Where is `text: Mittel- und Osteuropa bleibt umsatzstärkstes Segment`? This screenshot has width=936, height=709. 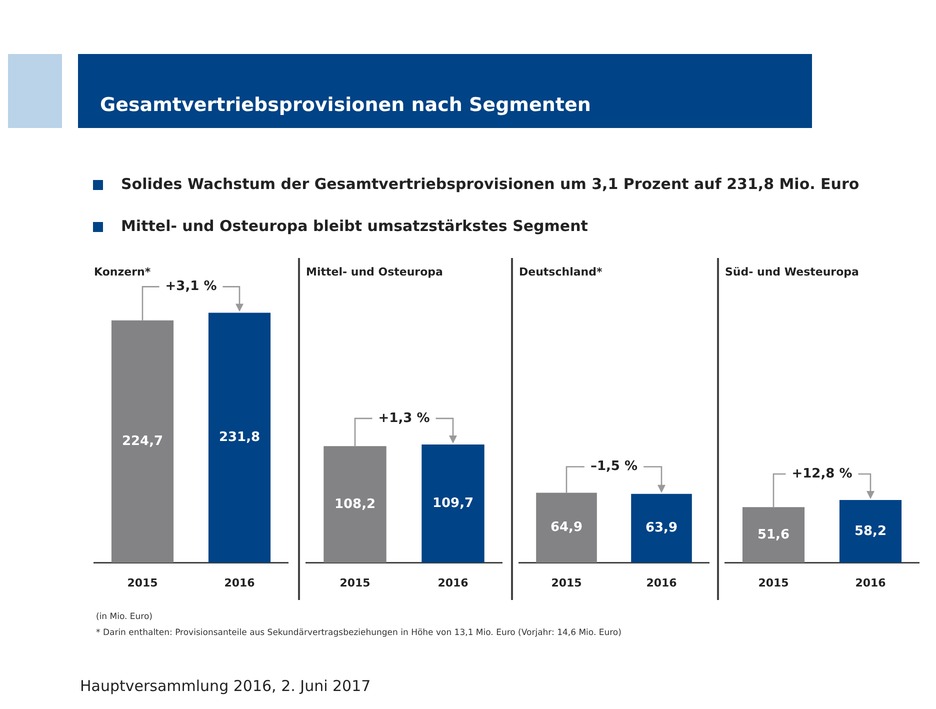 text: Mittel- und Osteuropa bleibt umsatzstärkstes Segment is located at coordinates (354, 226).